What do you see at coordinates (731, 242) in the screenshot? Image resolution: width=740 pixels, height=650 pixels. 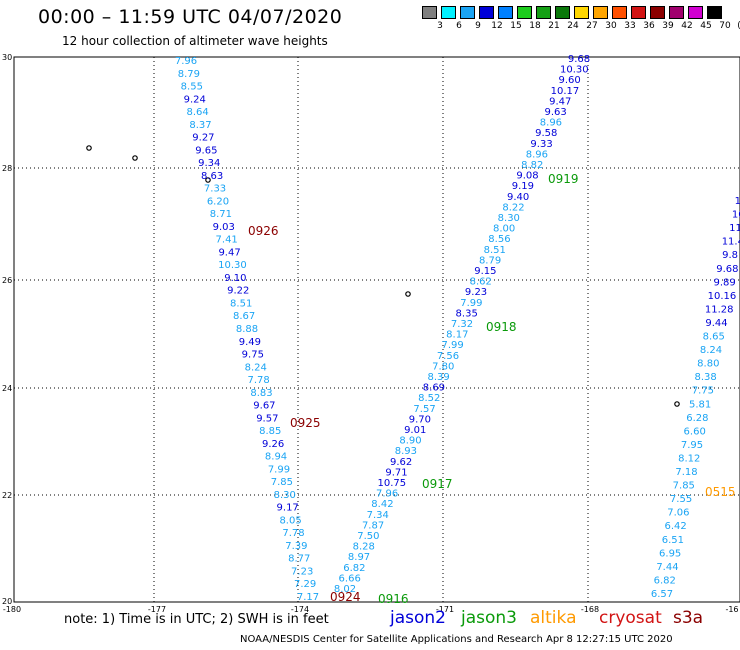 I see `swh-value-track-c: 11.4` at bounding box center [731, 242].